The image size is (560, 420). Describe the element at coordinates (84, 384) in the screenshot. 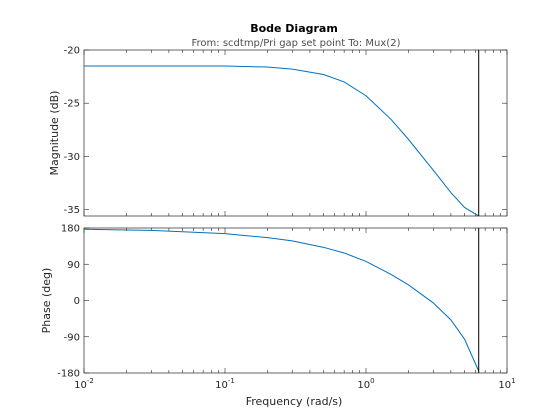

I see `x-tick-label: 10⁻²` at that location.